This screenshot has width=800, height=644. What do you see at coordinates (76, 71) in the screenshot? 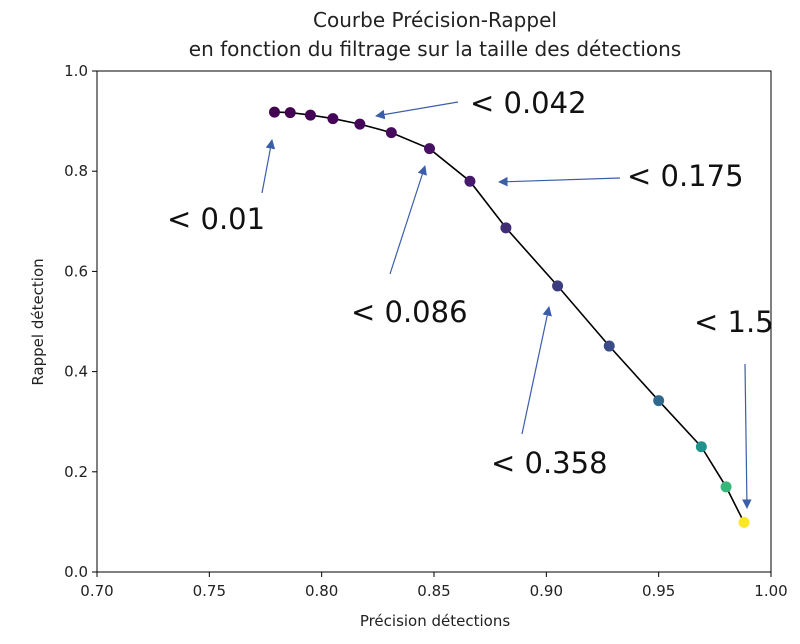
I see `y-tick-label: 1.0` at bounding box center [76, 71].